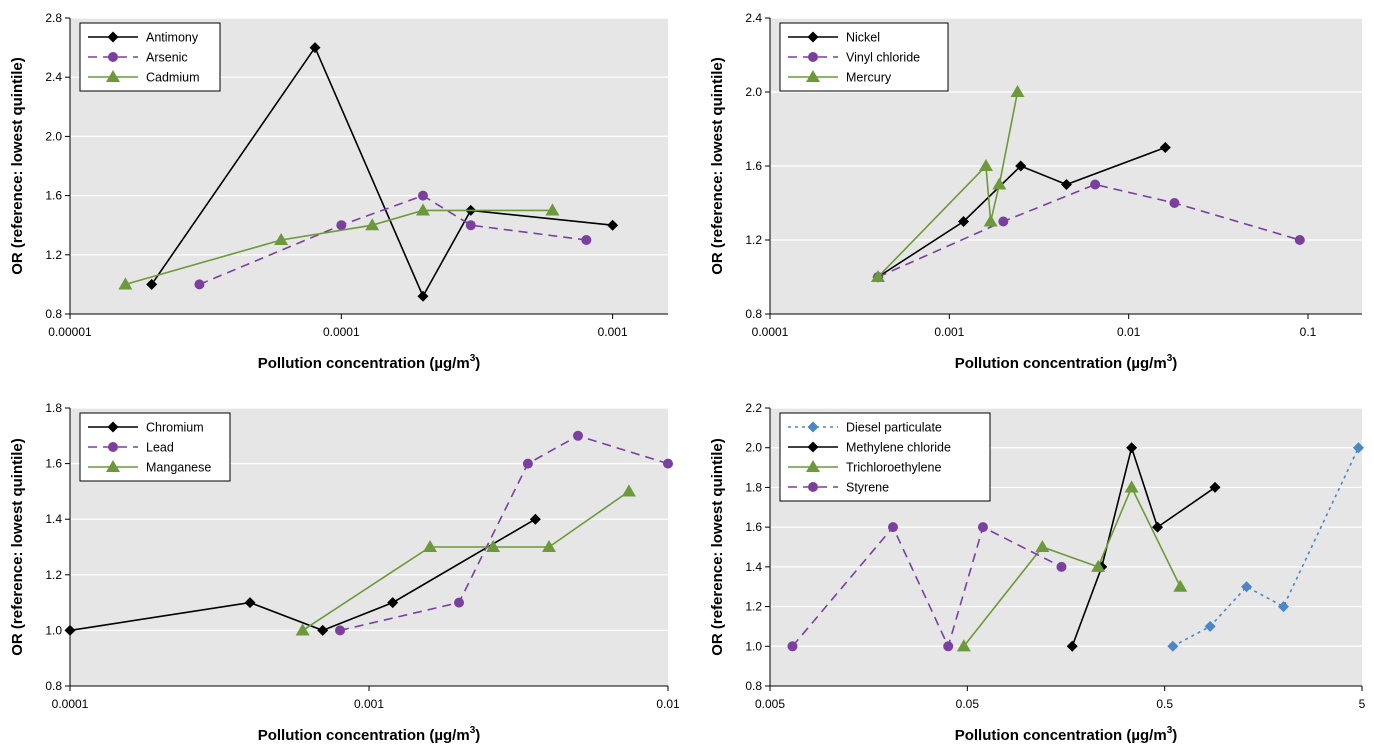 This screenshot has width=1374, height=749. Describe the element at coordinates (1362, 704) in the screenshot. I see `x-tick-label: 5` at that location.